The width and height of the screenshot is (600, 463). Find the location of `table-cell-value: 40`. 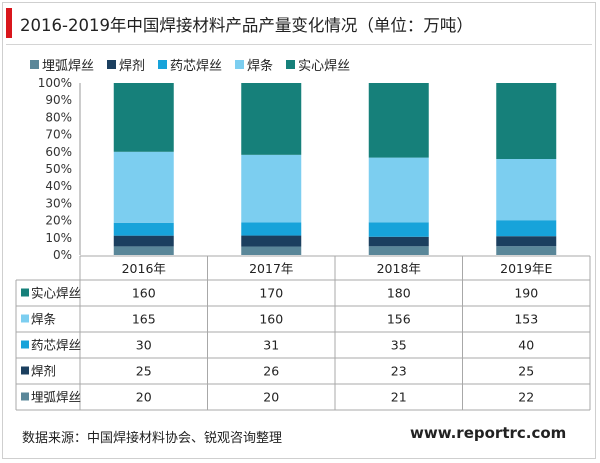

table-cell-value: 40 is located at coordinates (526, 345).